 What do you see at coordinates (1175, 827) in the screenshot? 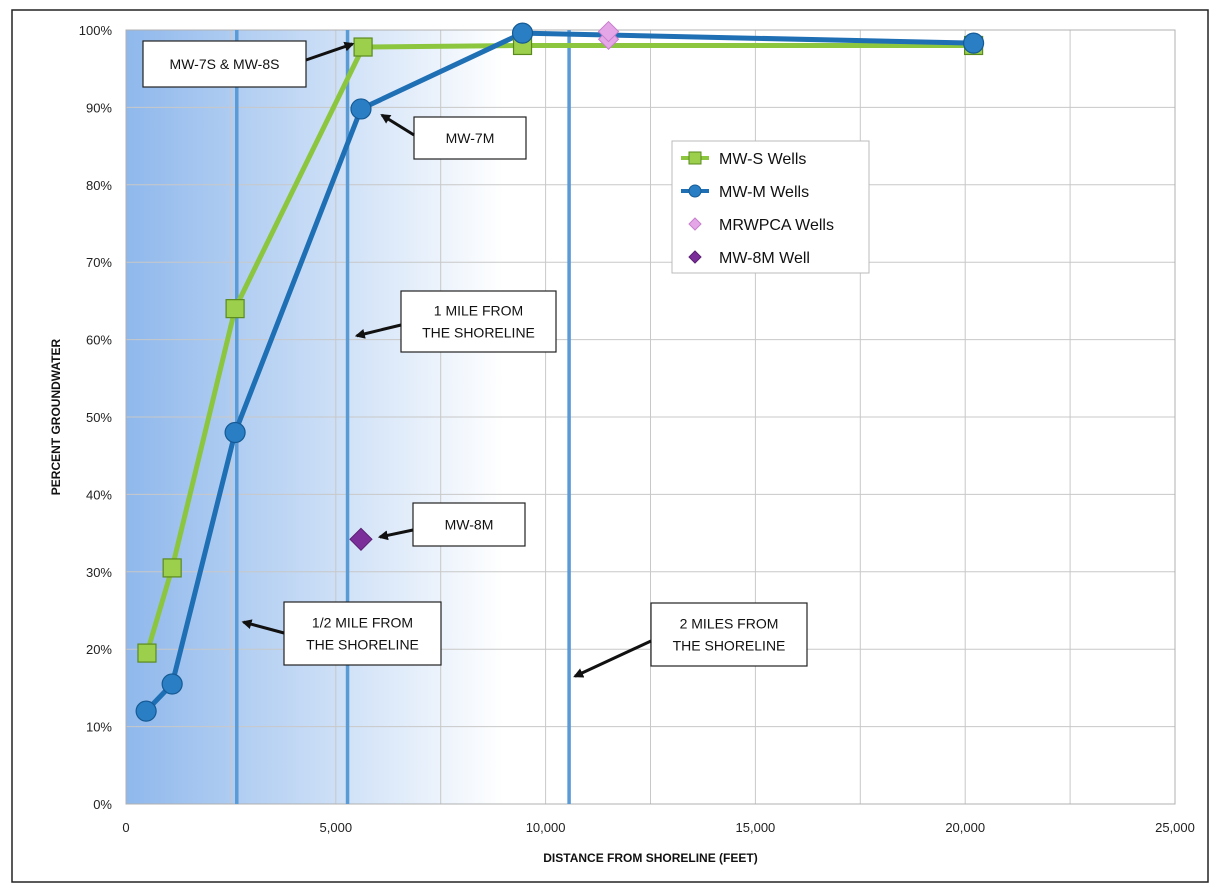
I see `x-tick-label: 25,000` at bounding box center [1175, 827].